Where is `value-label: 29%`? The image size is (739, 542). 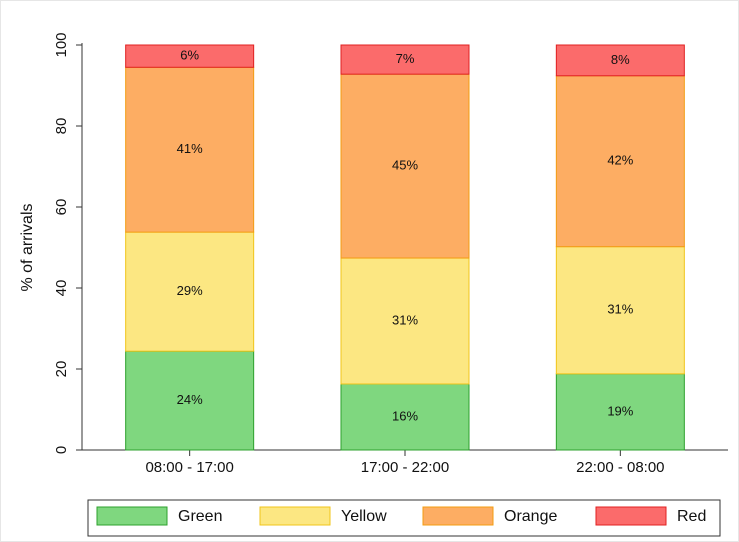
value-label: 29% is located at coordinates (190, 290).